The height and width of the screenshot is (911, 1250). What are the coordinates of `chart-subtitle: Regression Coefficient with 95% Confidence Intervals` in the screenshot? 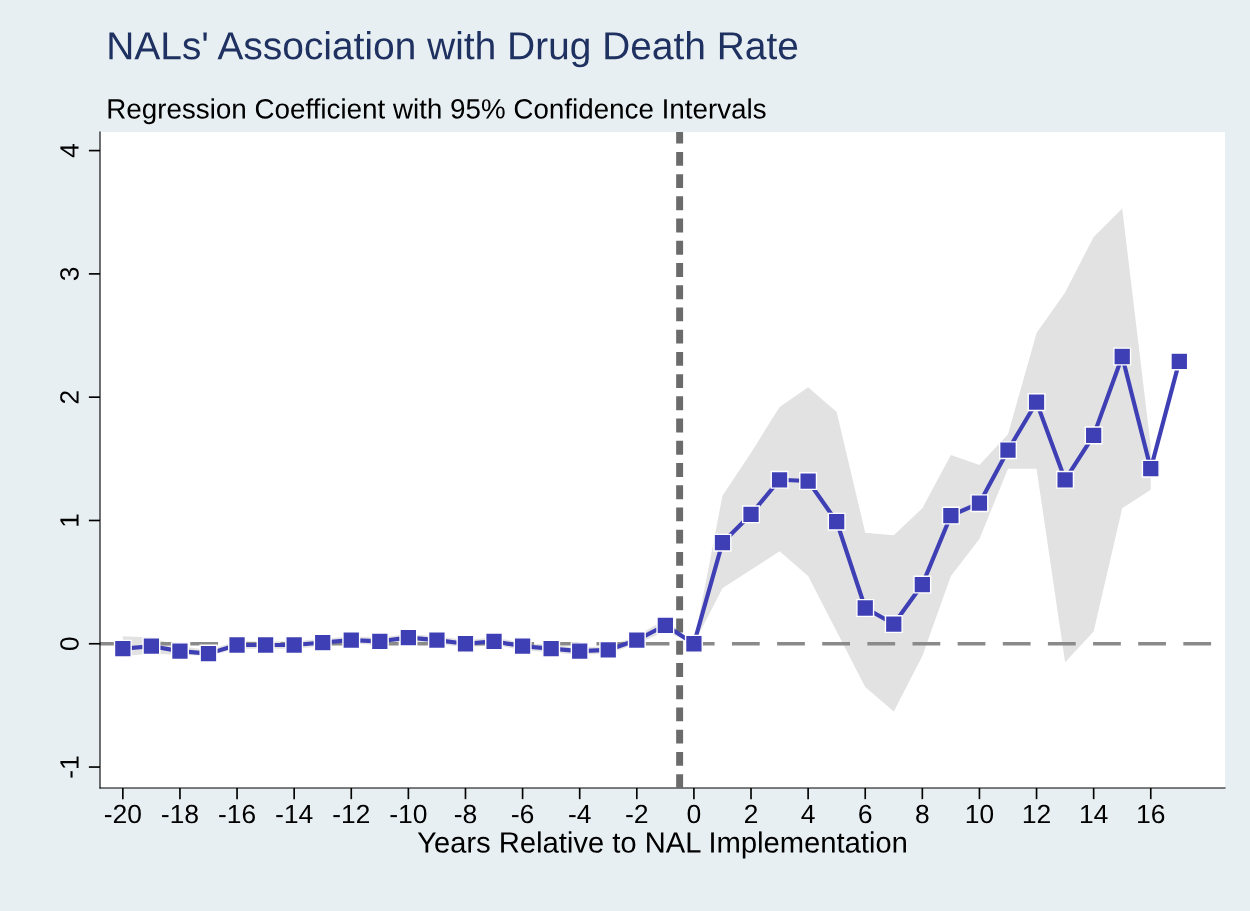 It's located at (437, 111).